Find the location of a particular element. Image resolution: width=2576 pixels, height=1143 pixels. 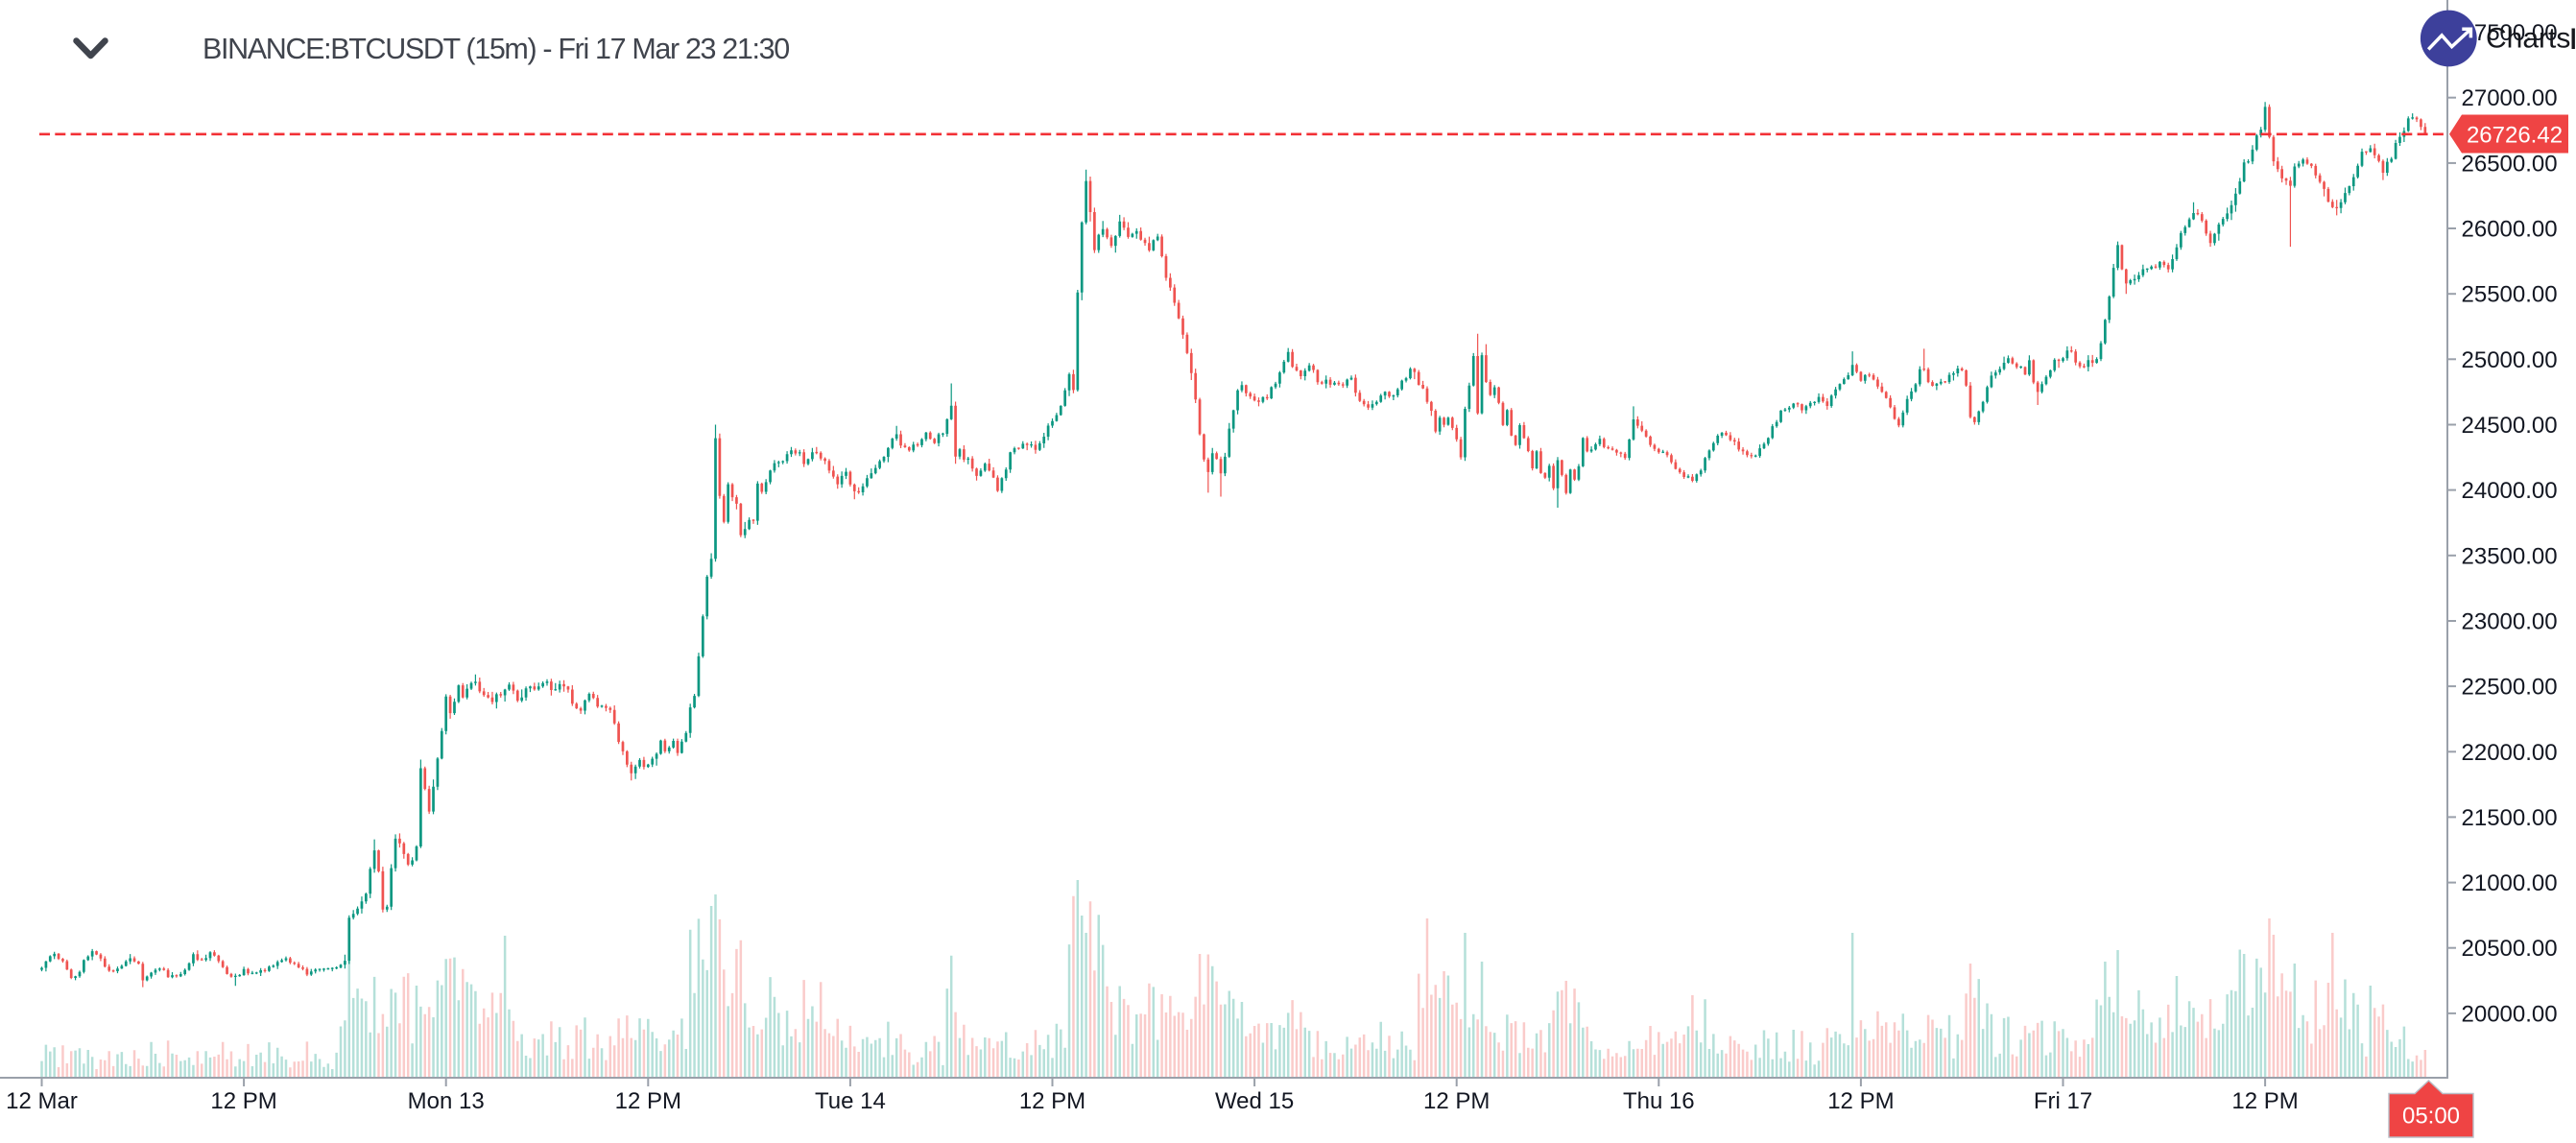

svg-text: 25500.00 is located at coordinates (2510, 295).